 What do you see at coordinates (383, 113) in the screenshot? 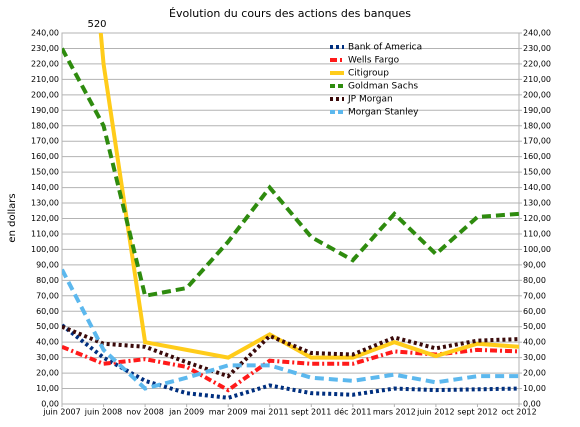
I see `legend-label: Morgan Stanley` at bounding box center [383, 113].